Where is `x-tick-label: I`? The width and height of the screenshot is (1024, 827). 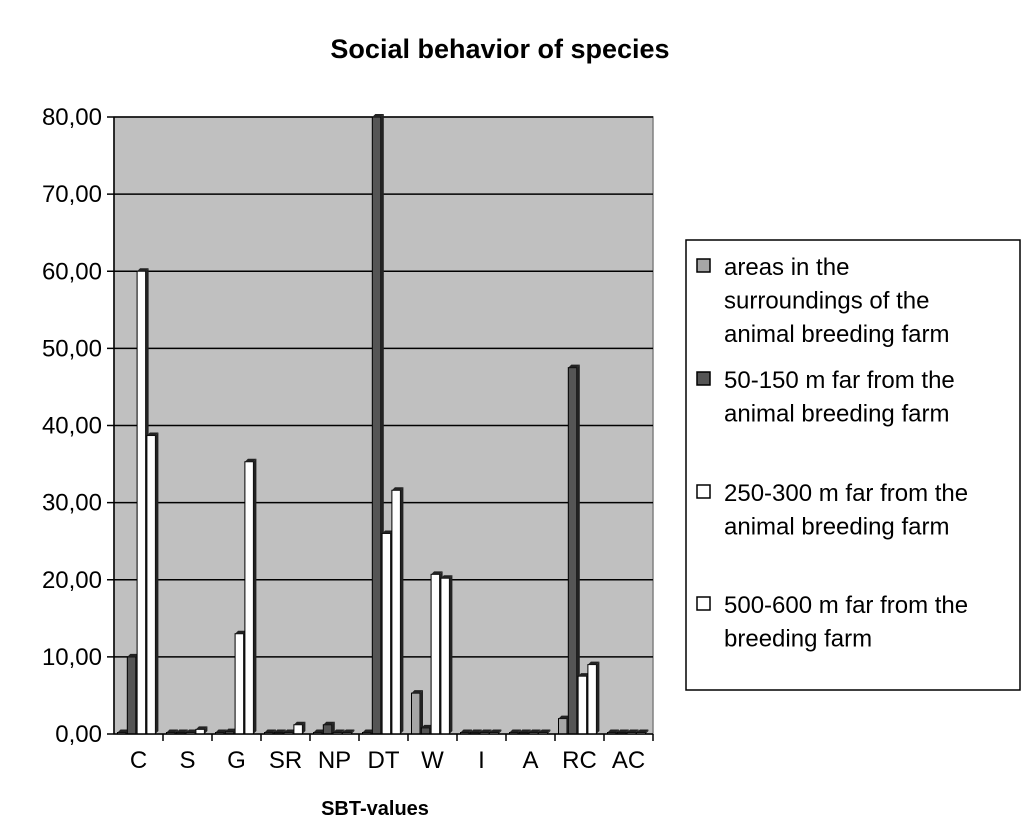 x-tick-label: I is located at coordinates (481, 760).